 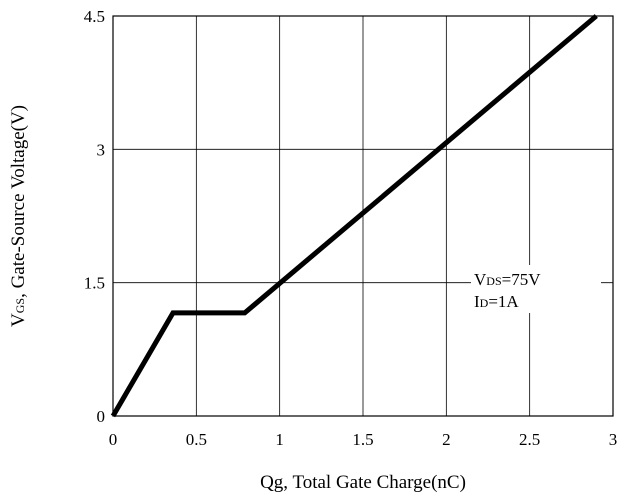 What do you see at coordinates (363, 482) in the screenshot?
I see `x-axis-label: Qg, Total Gate Charge(nC)` at bounding box center [363, 482].